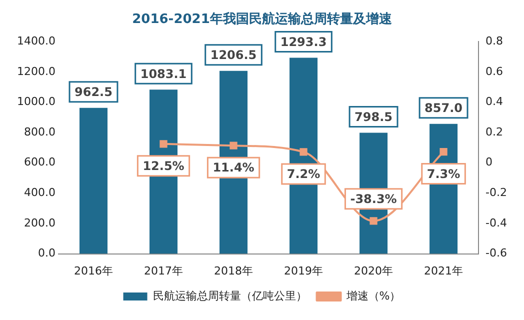 The image size is (524, 320). I want to click on y-tick-label: 200.0, so click(40, 223).